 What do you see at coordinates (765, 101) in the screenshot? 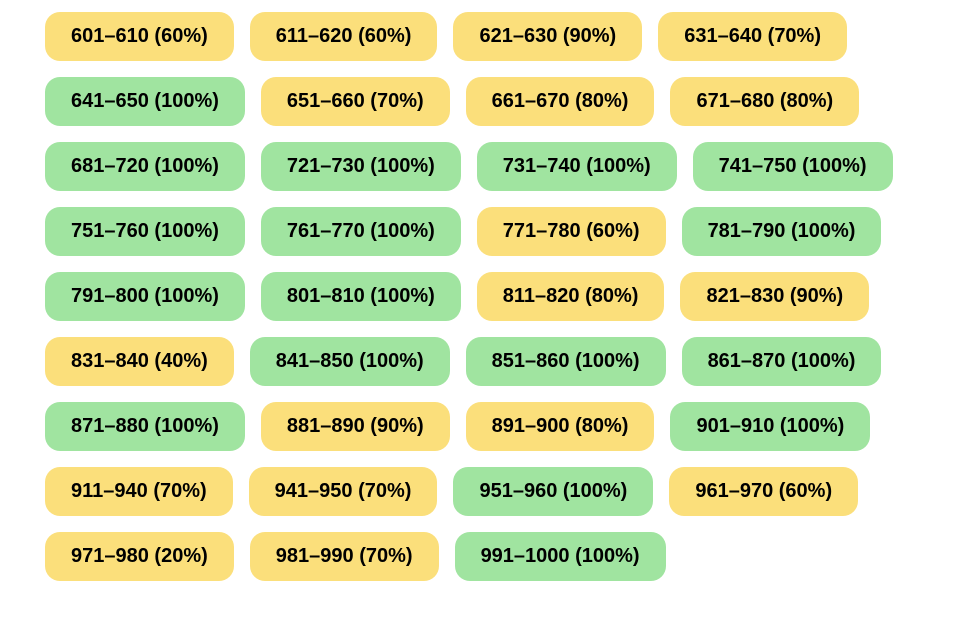
I see `range-badge-671-680: 671–680 (80%)` at bounding box center [765, 101].